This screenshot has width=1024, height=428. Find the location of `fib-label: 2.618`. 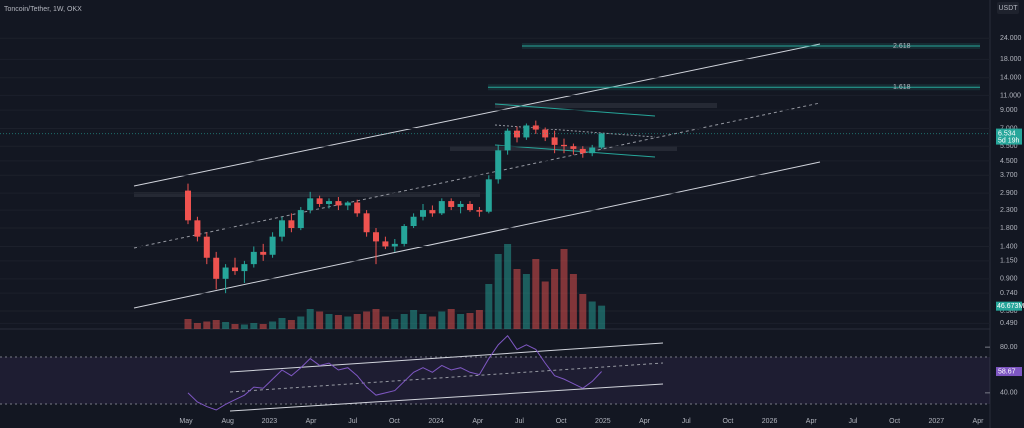

fib-label: 2.618 is located at coordinates (902, 46).